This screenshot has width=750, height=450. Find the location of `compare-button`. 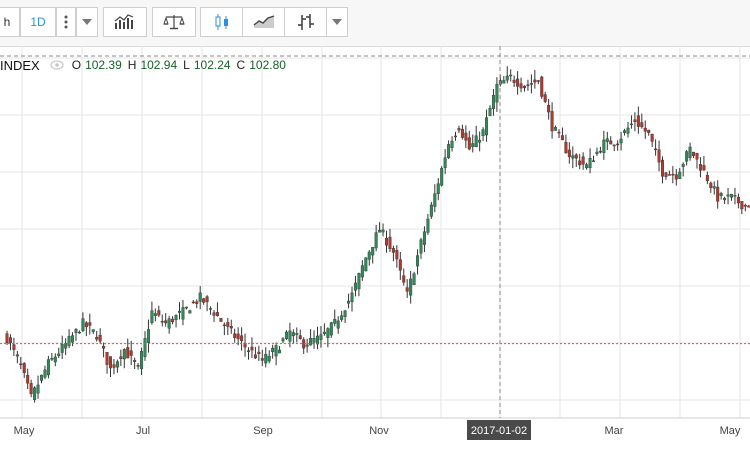

compare-button is located at coordinates (174, 22).